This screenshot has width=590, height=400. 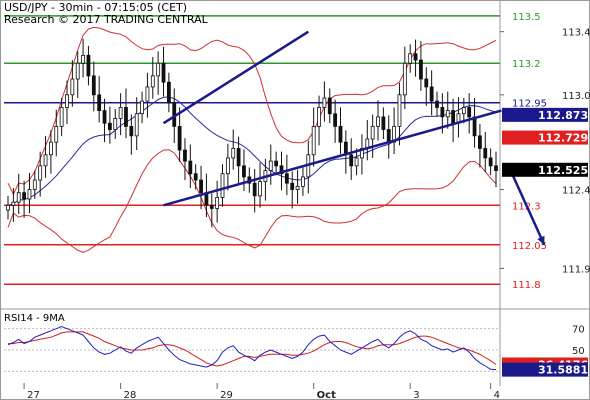 What do you see at coordinates (526, 17) in the screenshot?
I see `level-label-113.5: 113.5` at bounding box center [526, 17].